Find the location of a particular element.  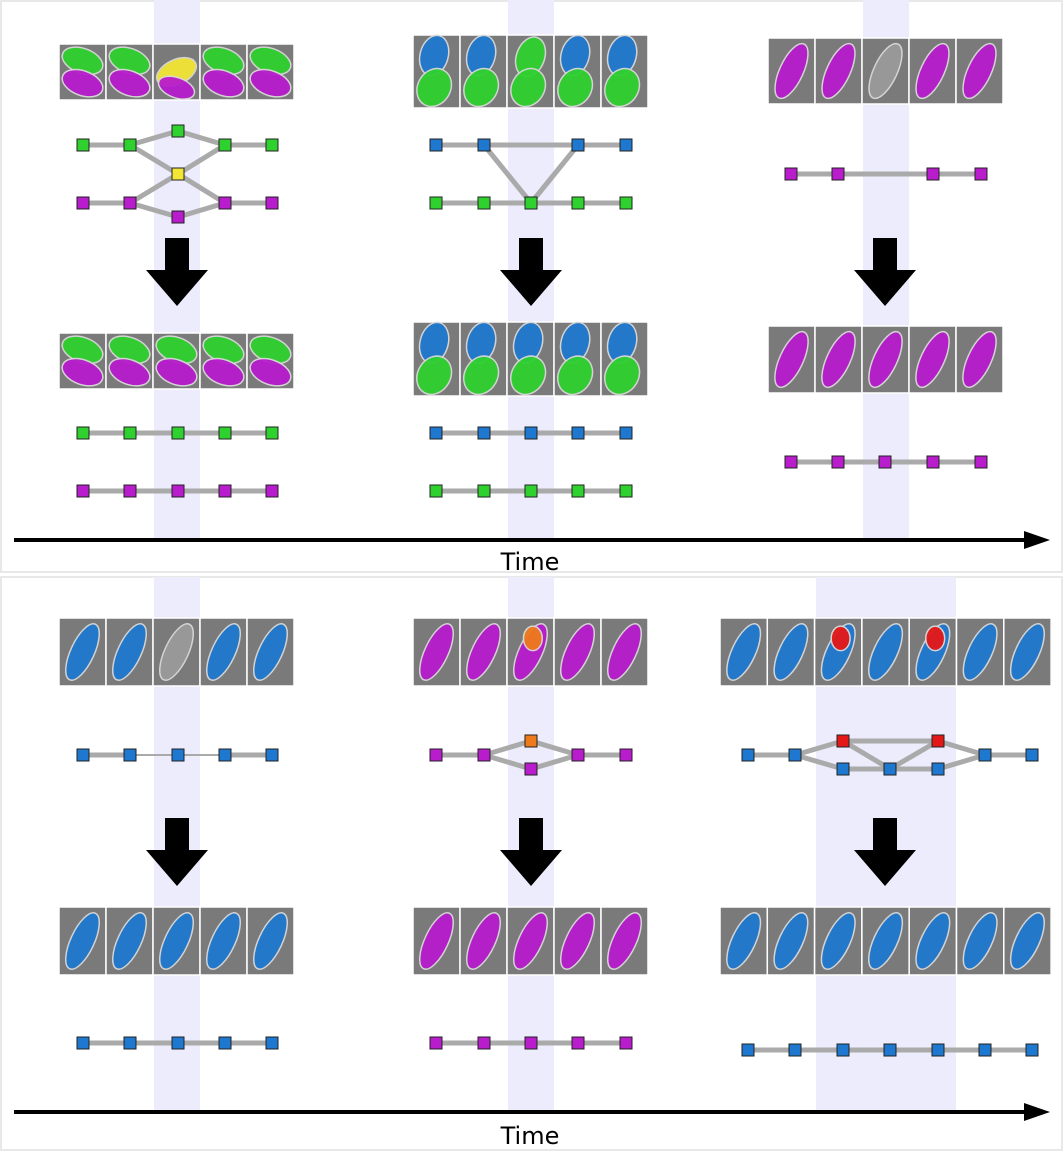

time-arrowhead is located at coordinates (1037, 540).